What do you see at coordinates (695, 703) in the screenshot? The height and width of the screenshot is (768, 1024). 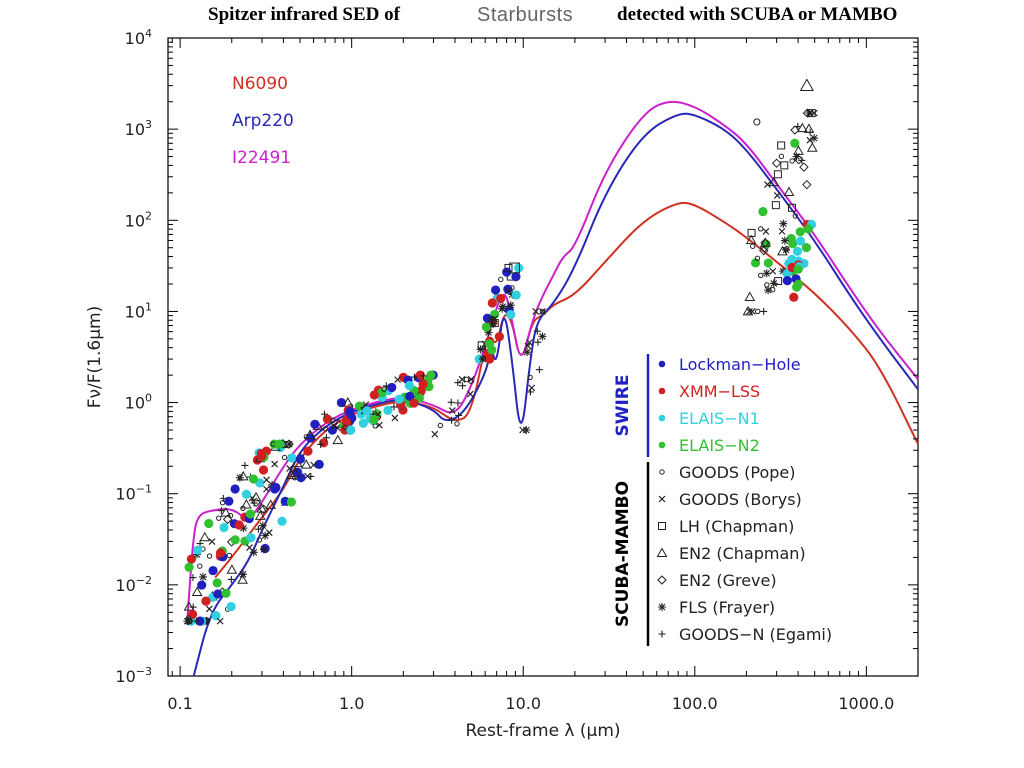 I see `x-tick-label: 100.0` at bounding box center [695, 703].